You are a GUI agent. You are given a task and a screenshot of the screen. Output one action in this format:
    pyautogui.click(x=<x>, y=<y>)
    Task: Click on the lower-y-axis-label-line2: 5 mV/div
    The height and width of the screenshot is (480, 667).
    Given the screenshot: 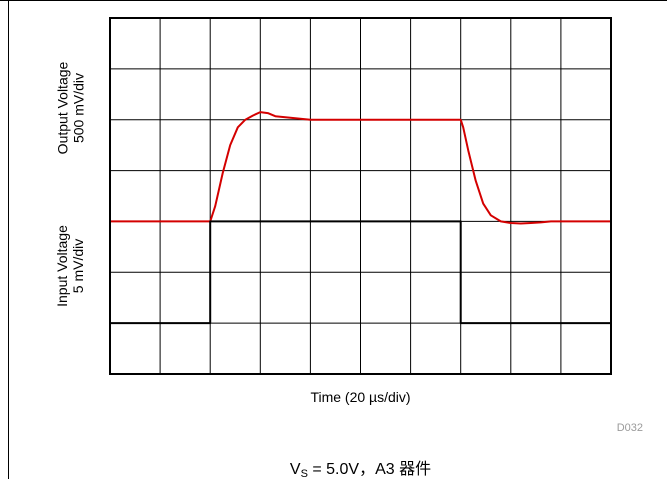 What is the action you would take?
    pyautogui.click(x=77, y=266)
    